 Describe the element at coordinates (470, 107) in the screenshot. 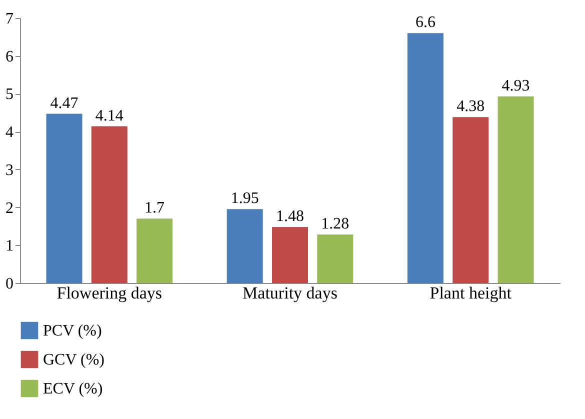

I see `data-label: 4.38` at that location.